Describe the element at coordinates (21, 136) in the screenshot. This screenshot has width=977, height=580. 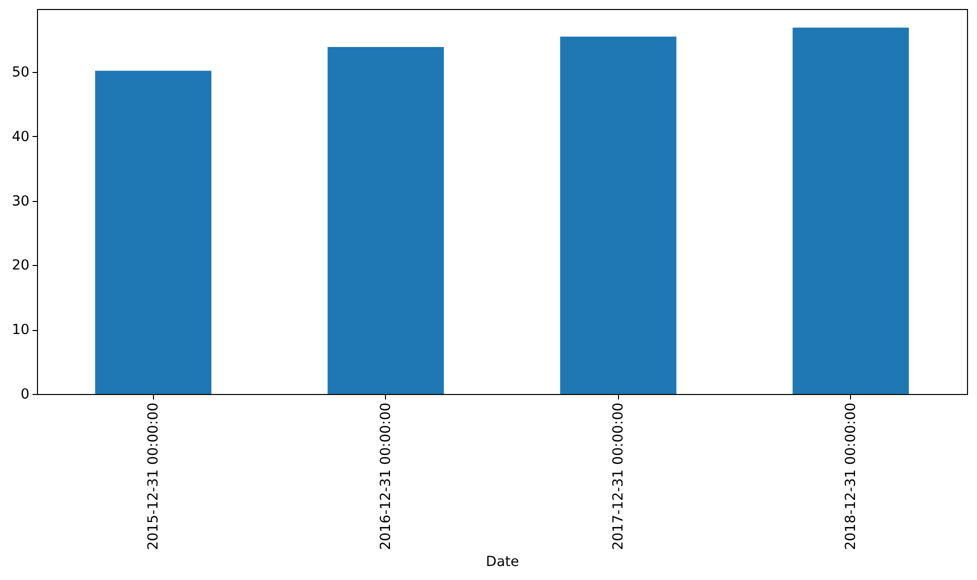
I see `y-tick-label: 40` at that location.